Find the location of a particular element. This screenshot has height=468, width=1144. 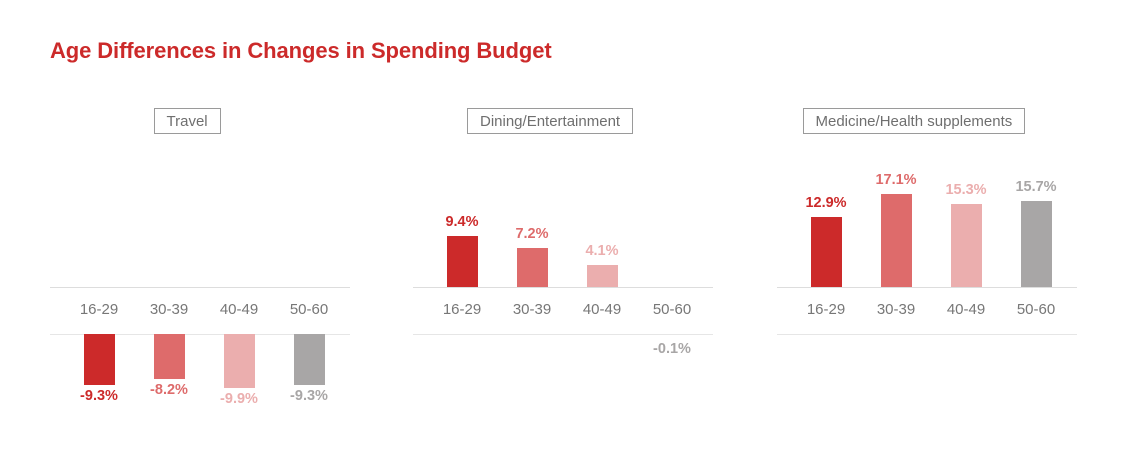

data-label: 15.7% is located at coordinates (1036, 187).